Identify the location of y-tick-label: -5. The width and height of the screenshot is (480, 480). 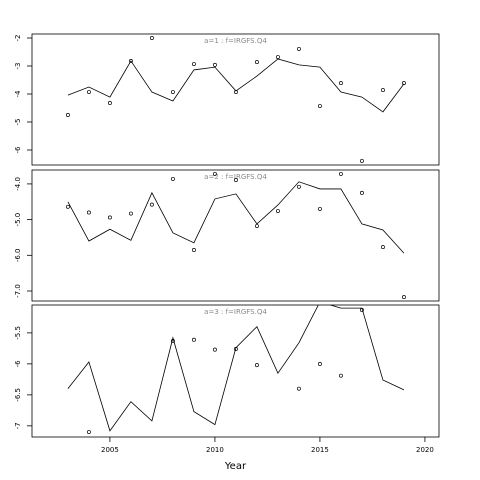
(18, 122).